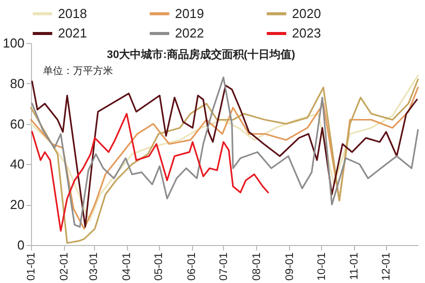  Describe the element at coordinates (256, 266) in the screenshot. I see `x-tick-label: 08-01` at that location.